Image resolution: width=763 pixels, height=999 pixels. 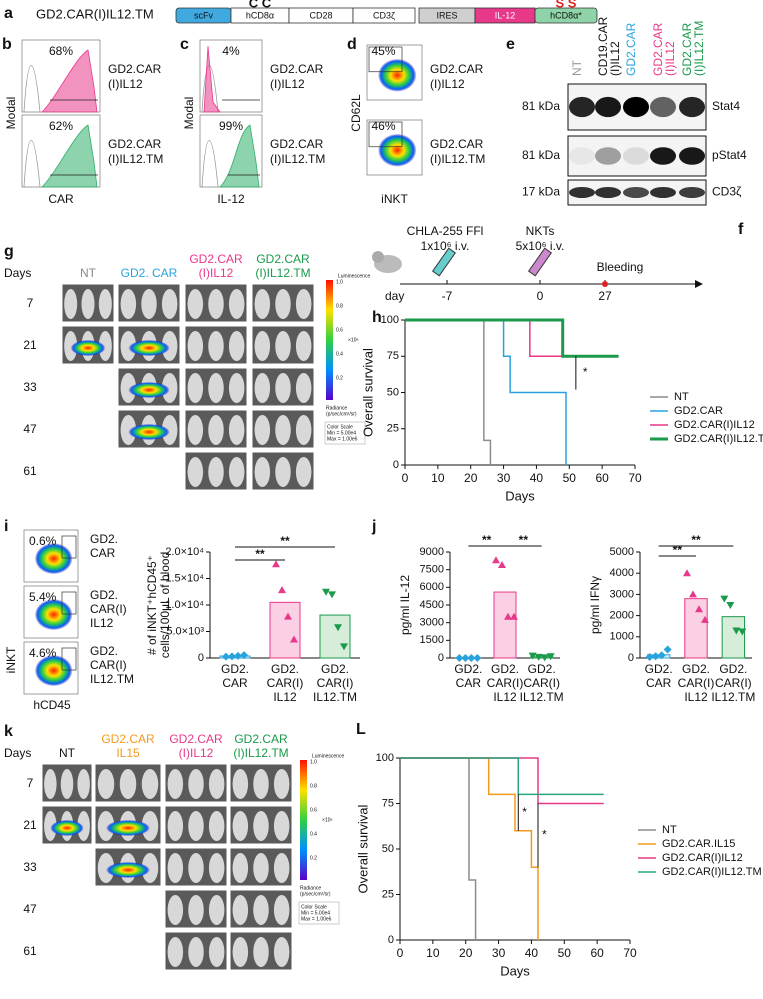 I want to click on scale-note: Color Scale, so click(x=314, y=907).